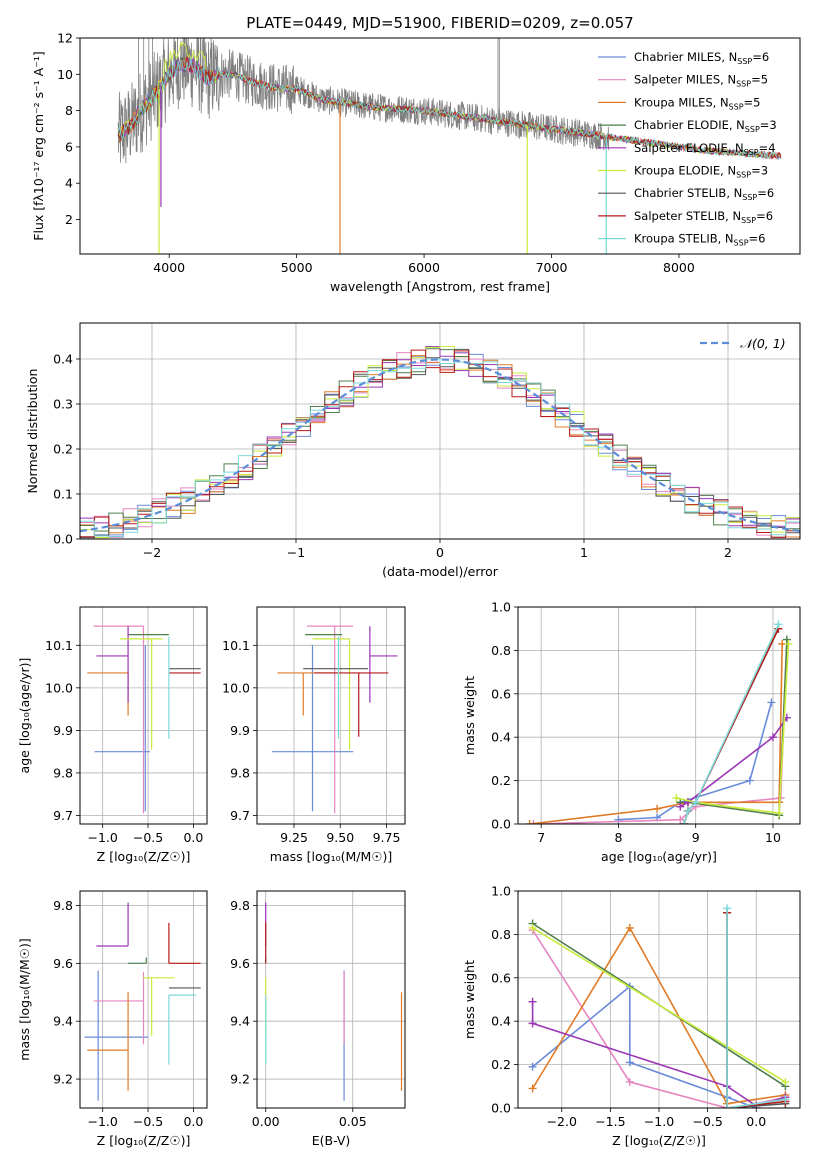  What do you see at coordinates (562, 1121) in the screenshot?
I see `x-tick-label: −2.0` at bounding box center [562, 1121].